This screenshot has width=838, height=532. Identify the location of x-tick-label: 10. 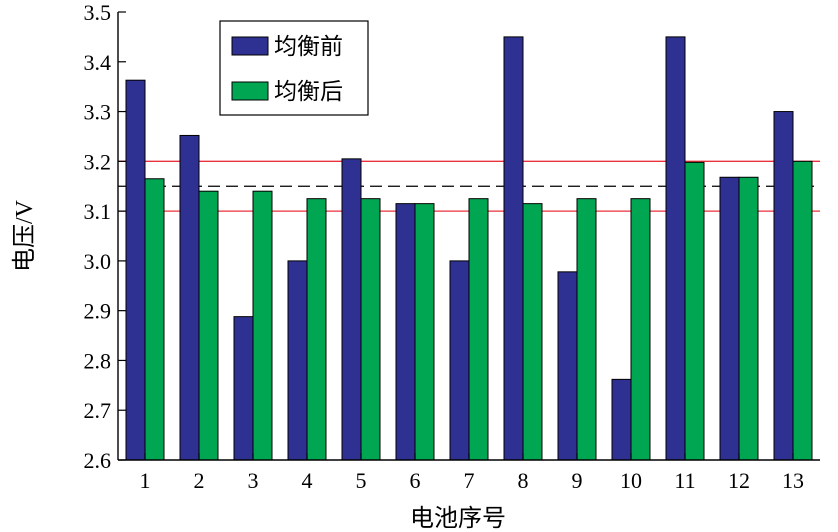
(631, 480).